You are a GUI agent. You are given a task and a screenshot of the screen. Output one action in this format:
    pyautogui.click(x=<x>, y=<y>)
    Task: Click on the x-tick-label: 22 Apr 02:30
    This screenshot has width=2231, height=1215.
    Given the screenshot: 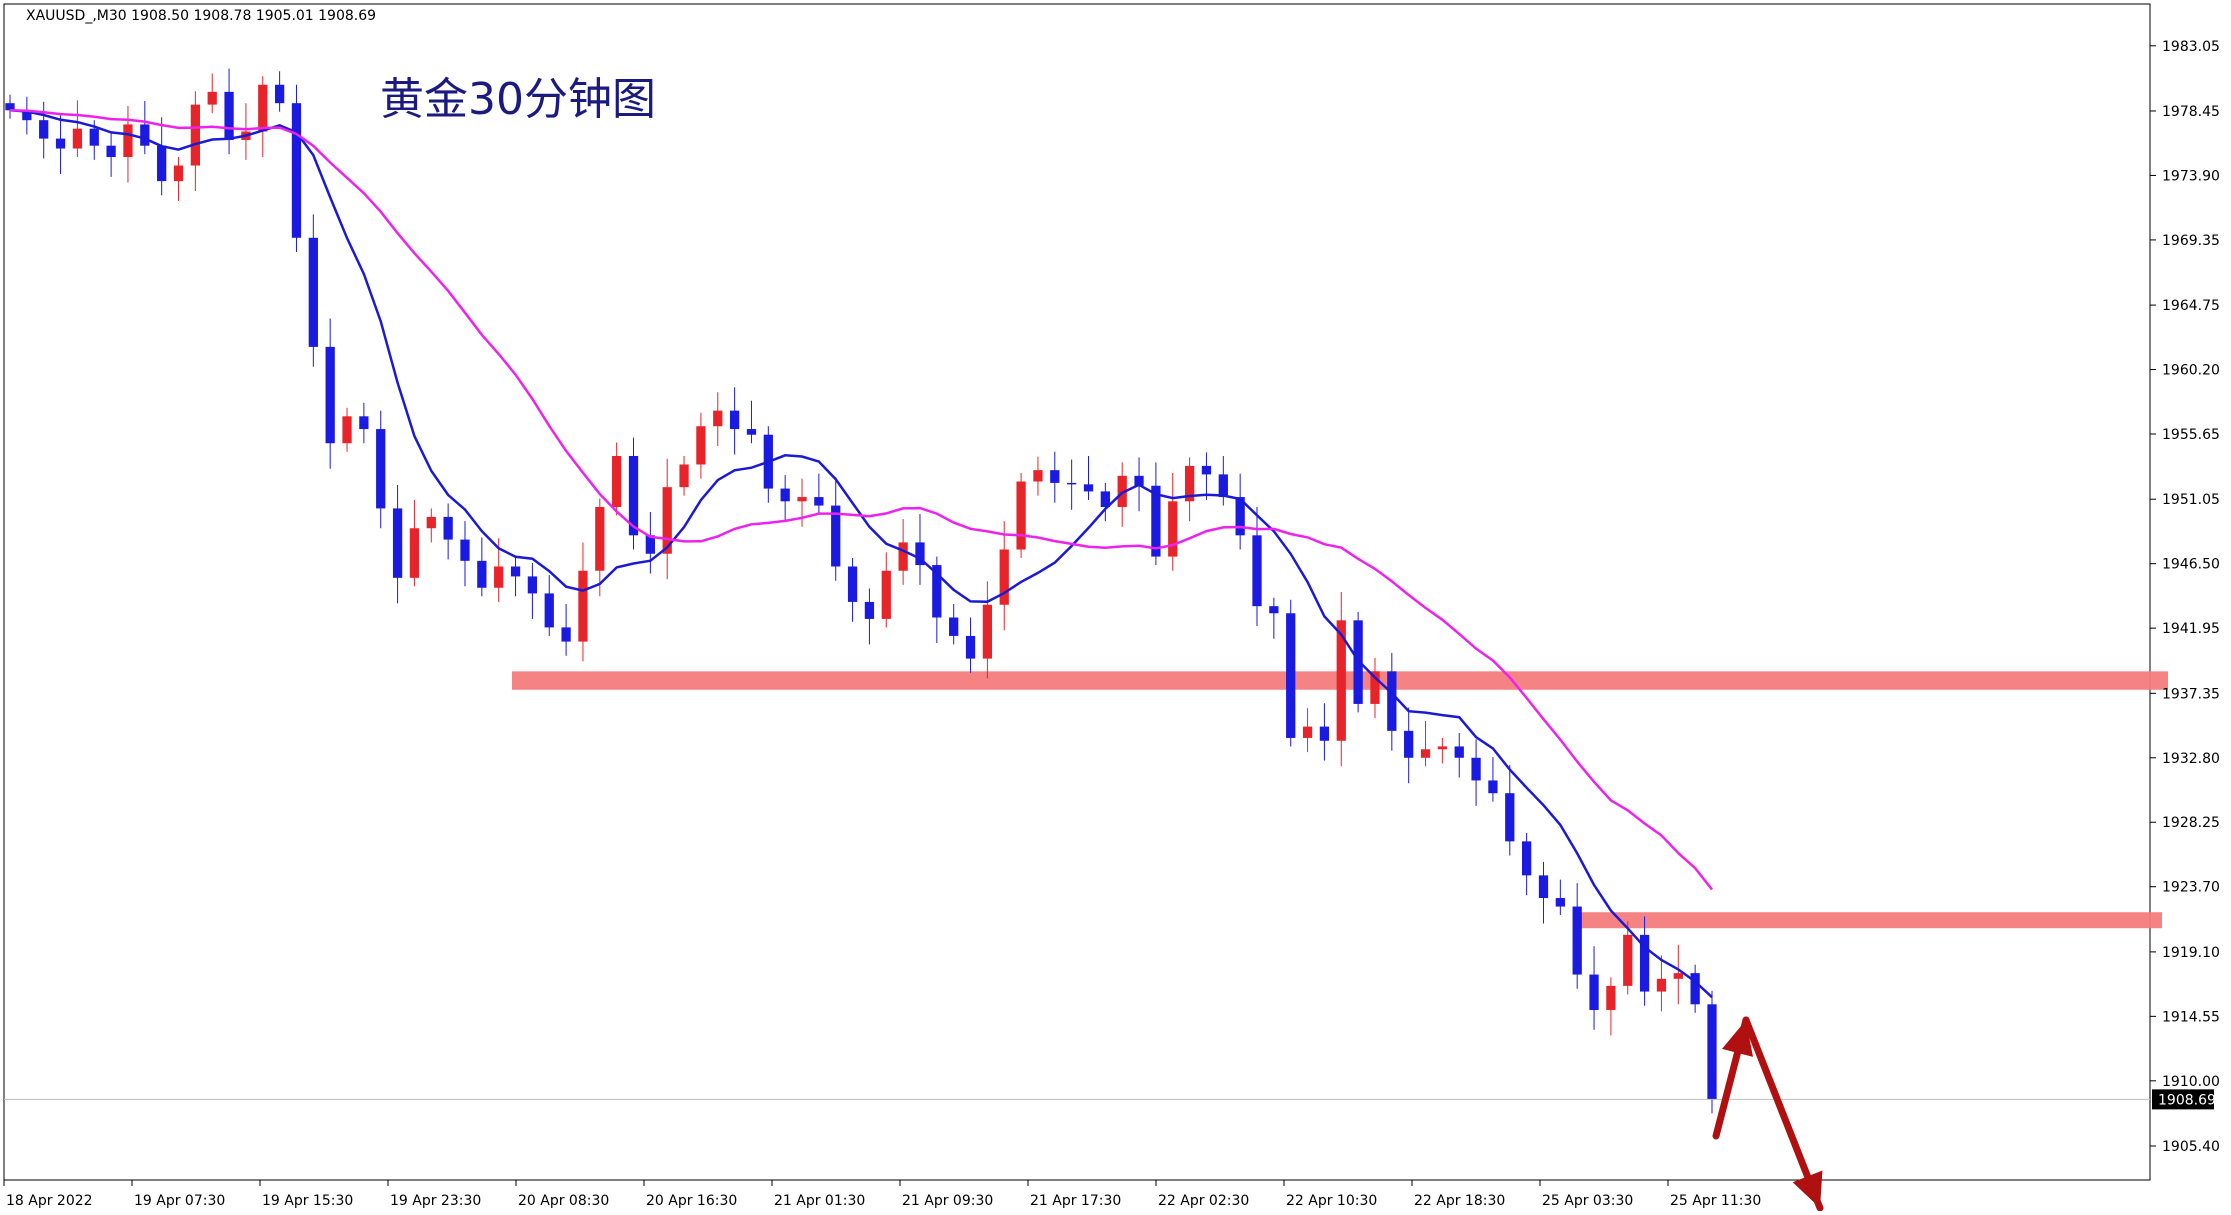 What is the action you would take?
    pyautogui.click(x=1203, y=1201)
    